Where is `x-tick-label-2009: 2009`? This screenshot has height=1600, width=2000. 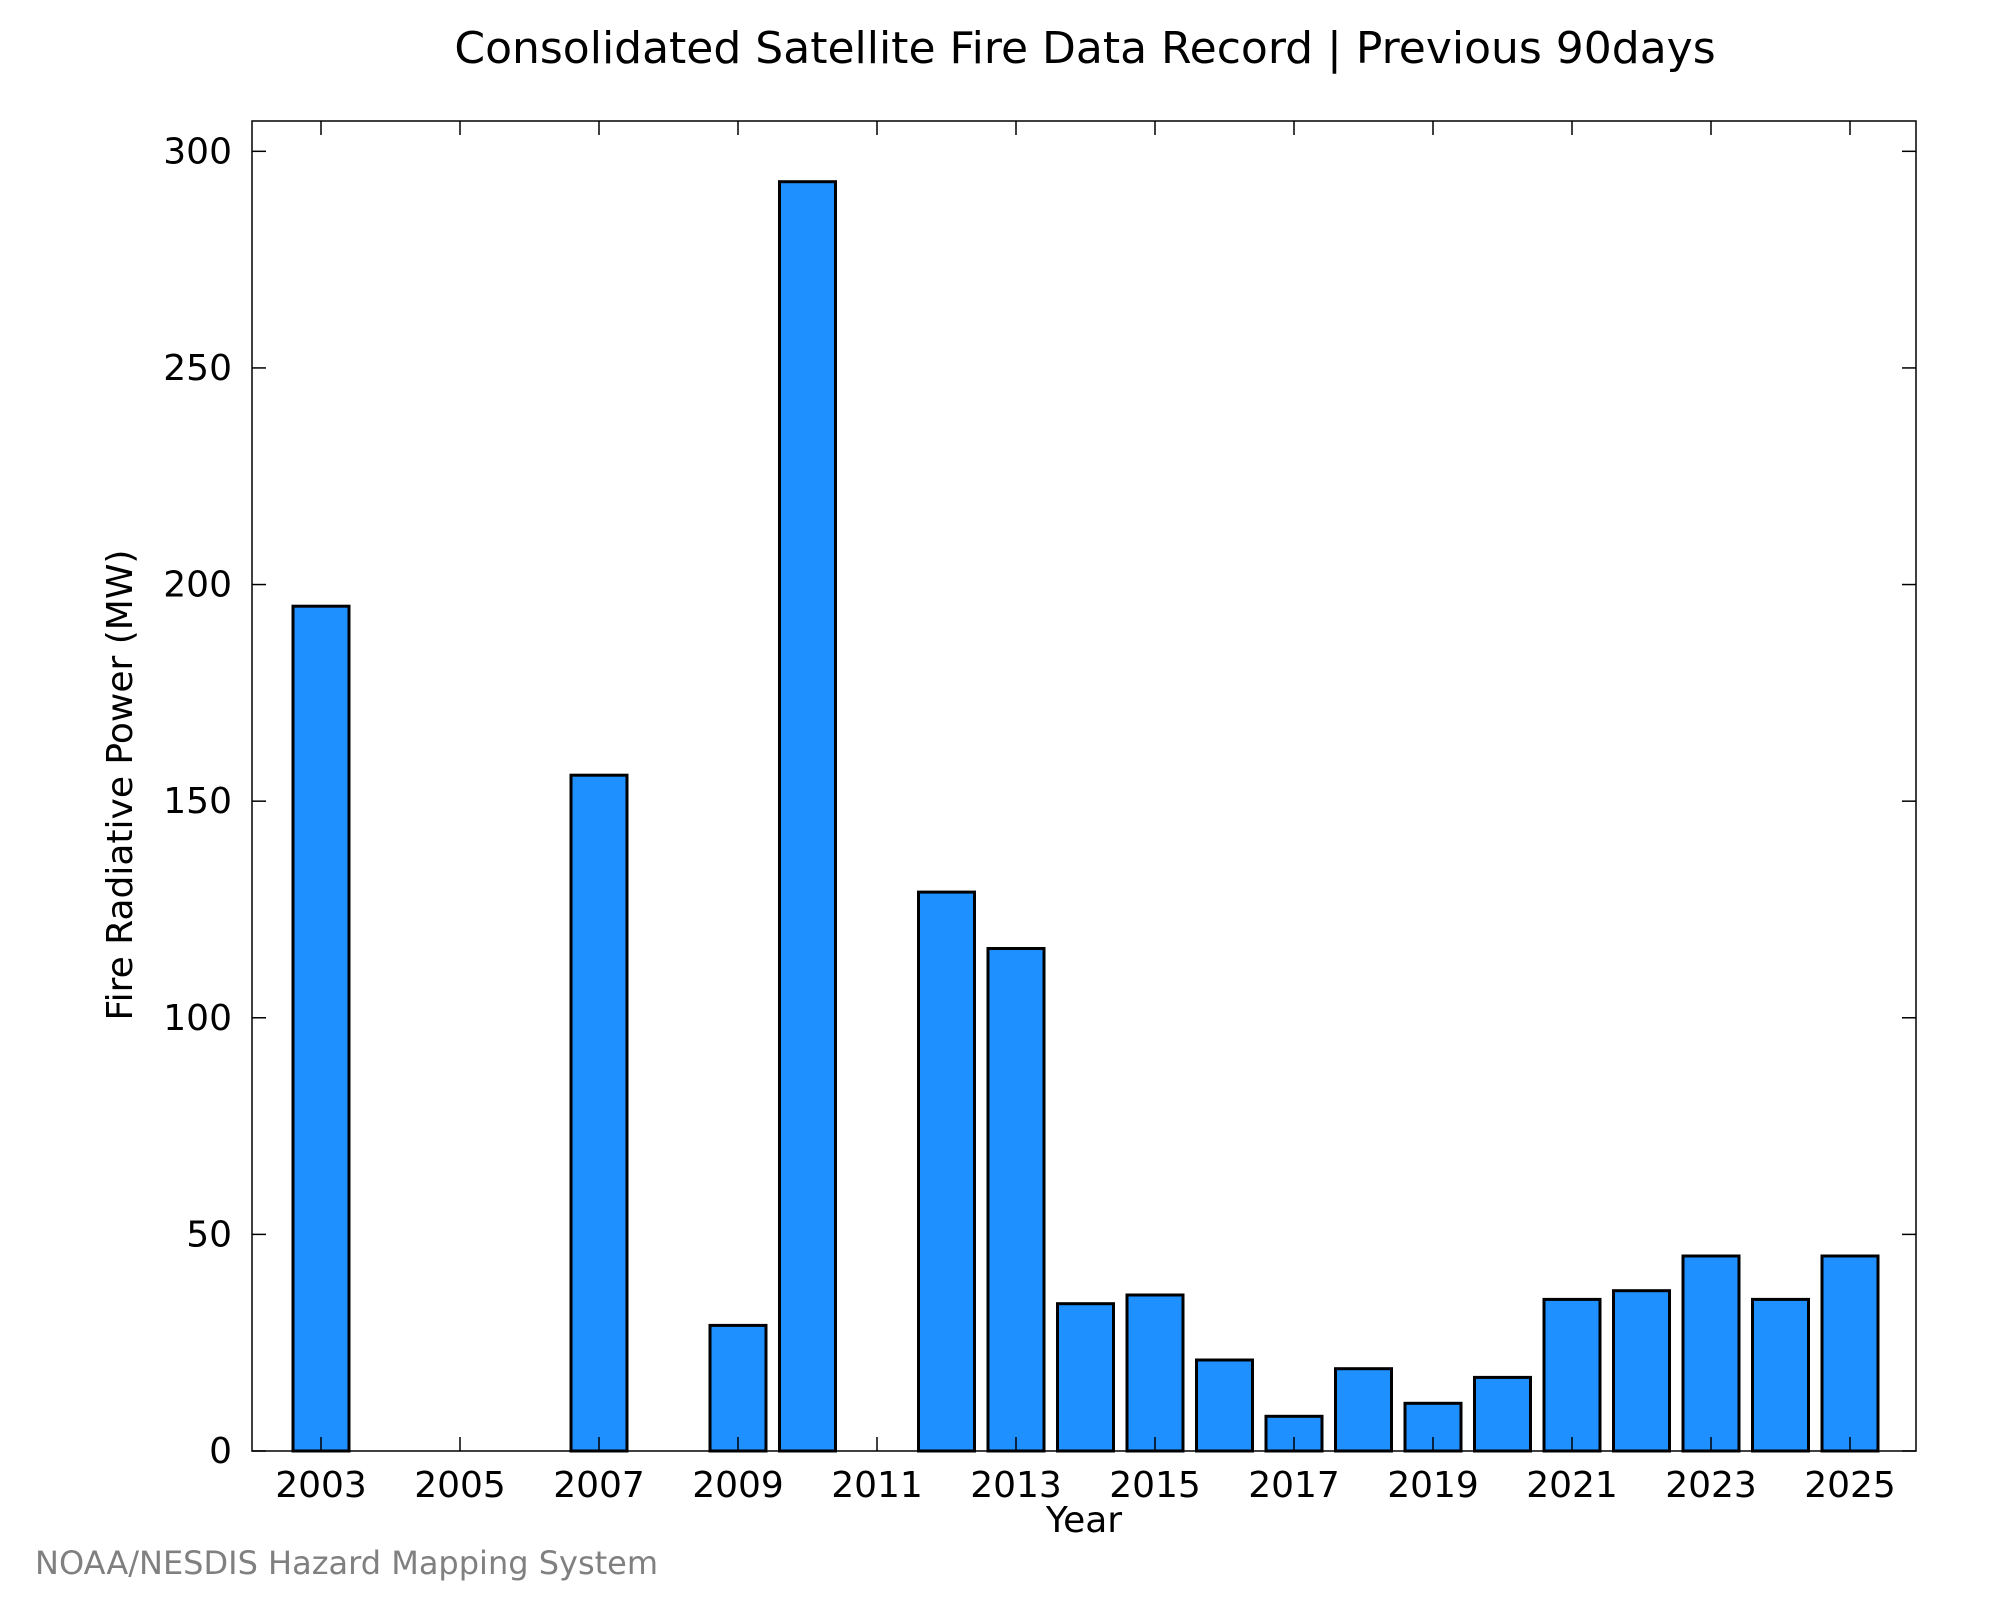
x-tick-label-2009: 2009 is located at coordinates (738, 1485).